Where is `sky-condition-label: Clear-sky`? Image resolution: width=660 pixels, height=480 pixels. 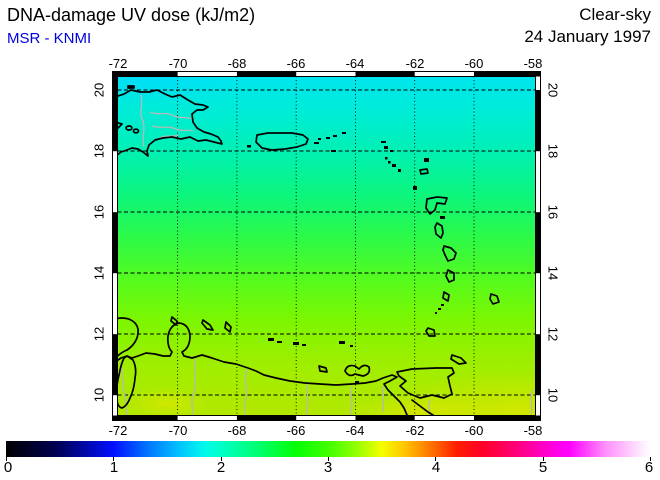
sky-condition-label: Clear-sky is located at coordinates (615, 14).